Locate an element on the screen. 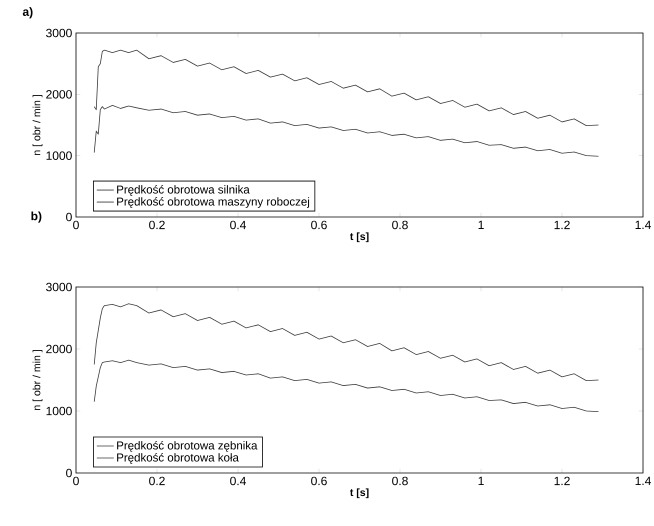 Image resolution: width=654 pixels, height=526 pixels. legend-label: Prędkość obrotowa silnika is located at coordinates (183, 190).